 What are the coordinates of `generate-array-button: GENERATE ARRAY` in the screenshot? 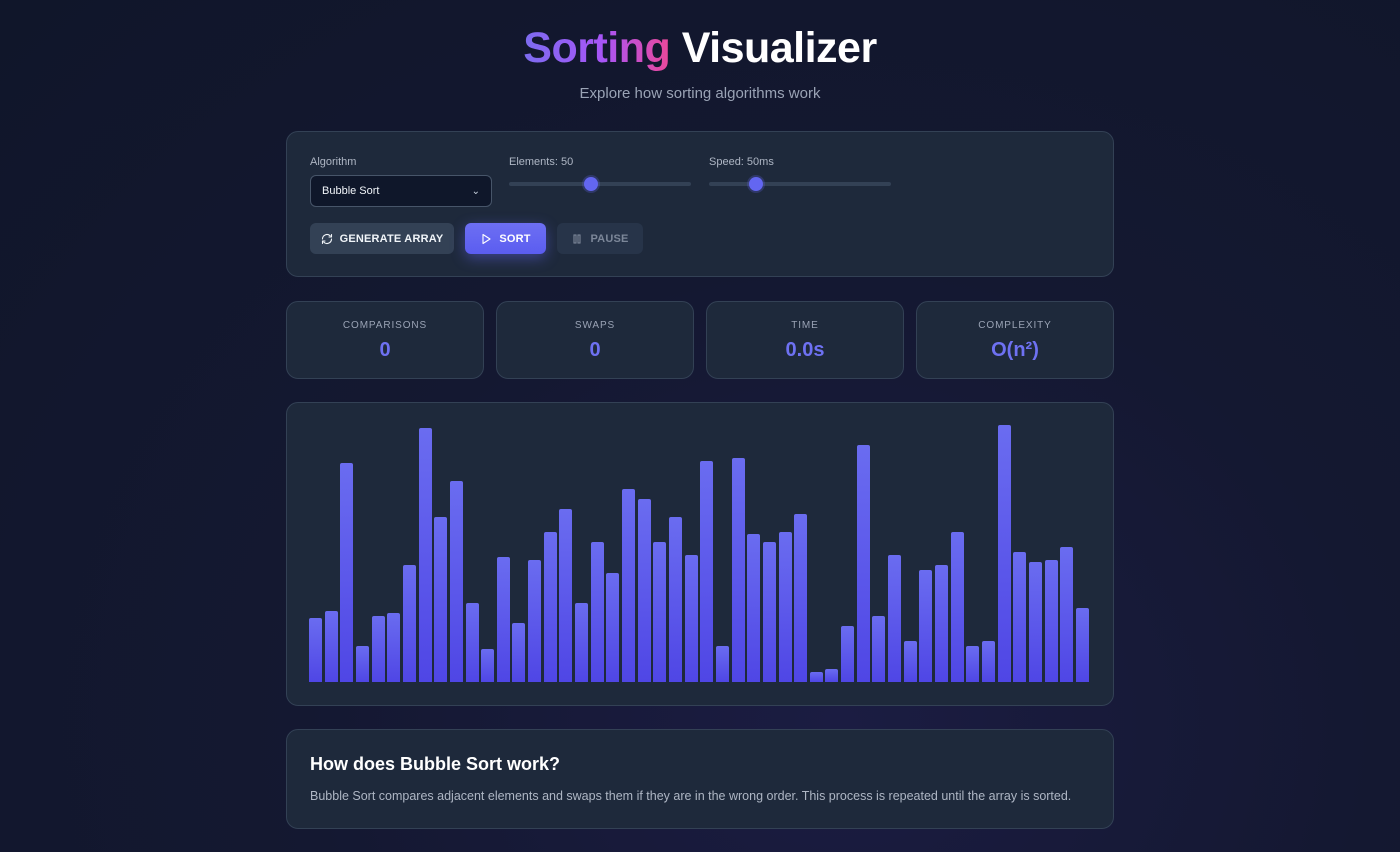 It's located at (382, 238).